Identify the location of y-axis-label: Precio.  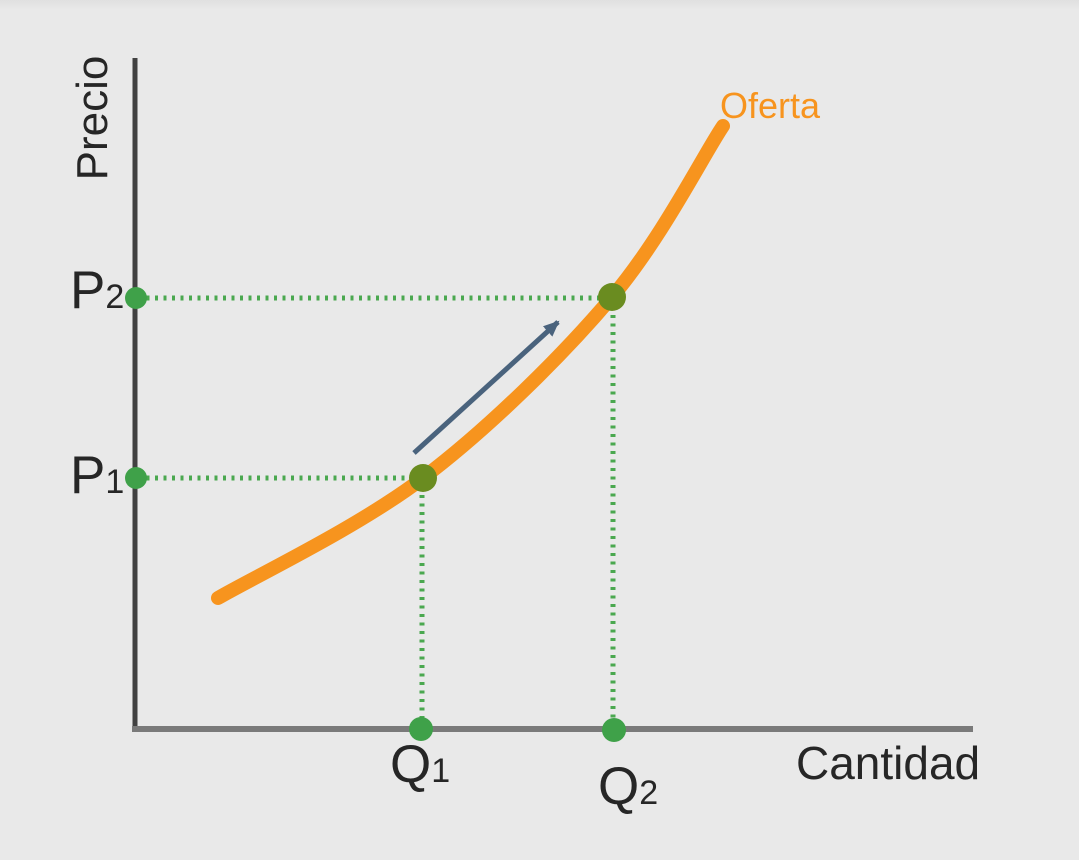
(92, 118).